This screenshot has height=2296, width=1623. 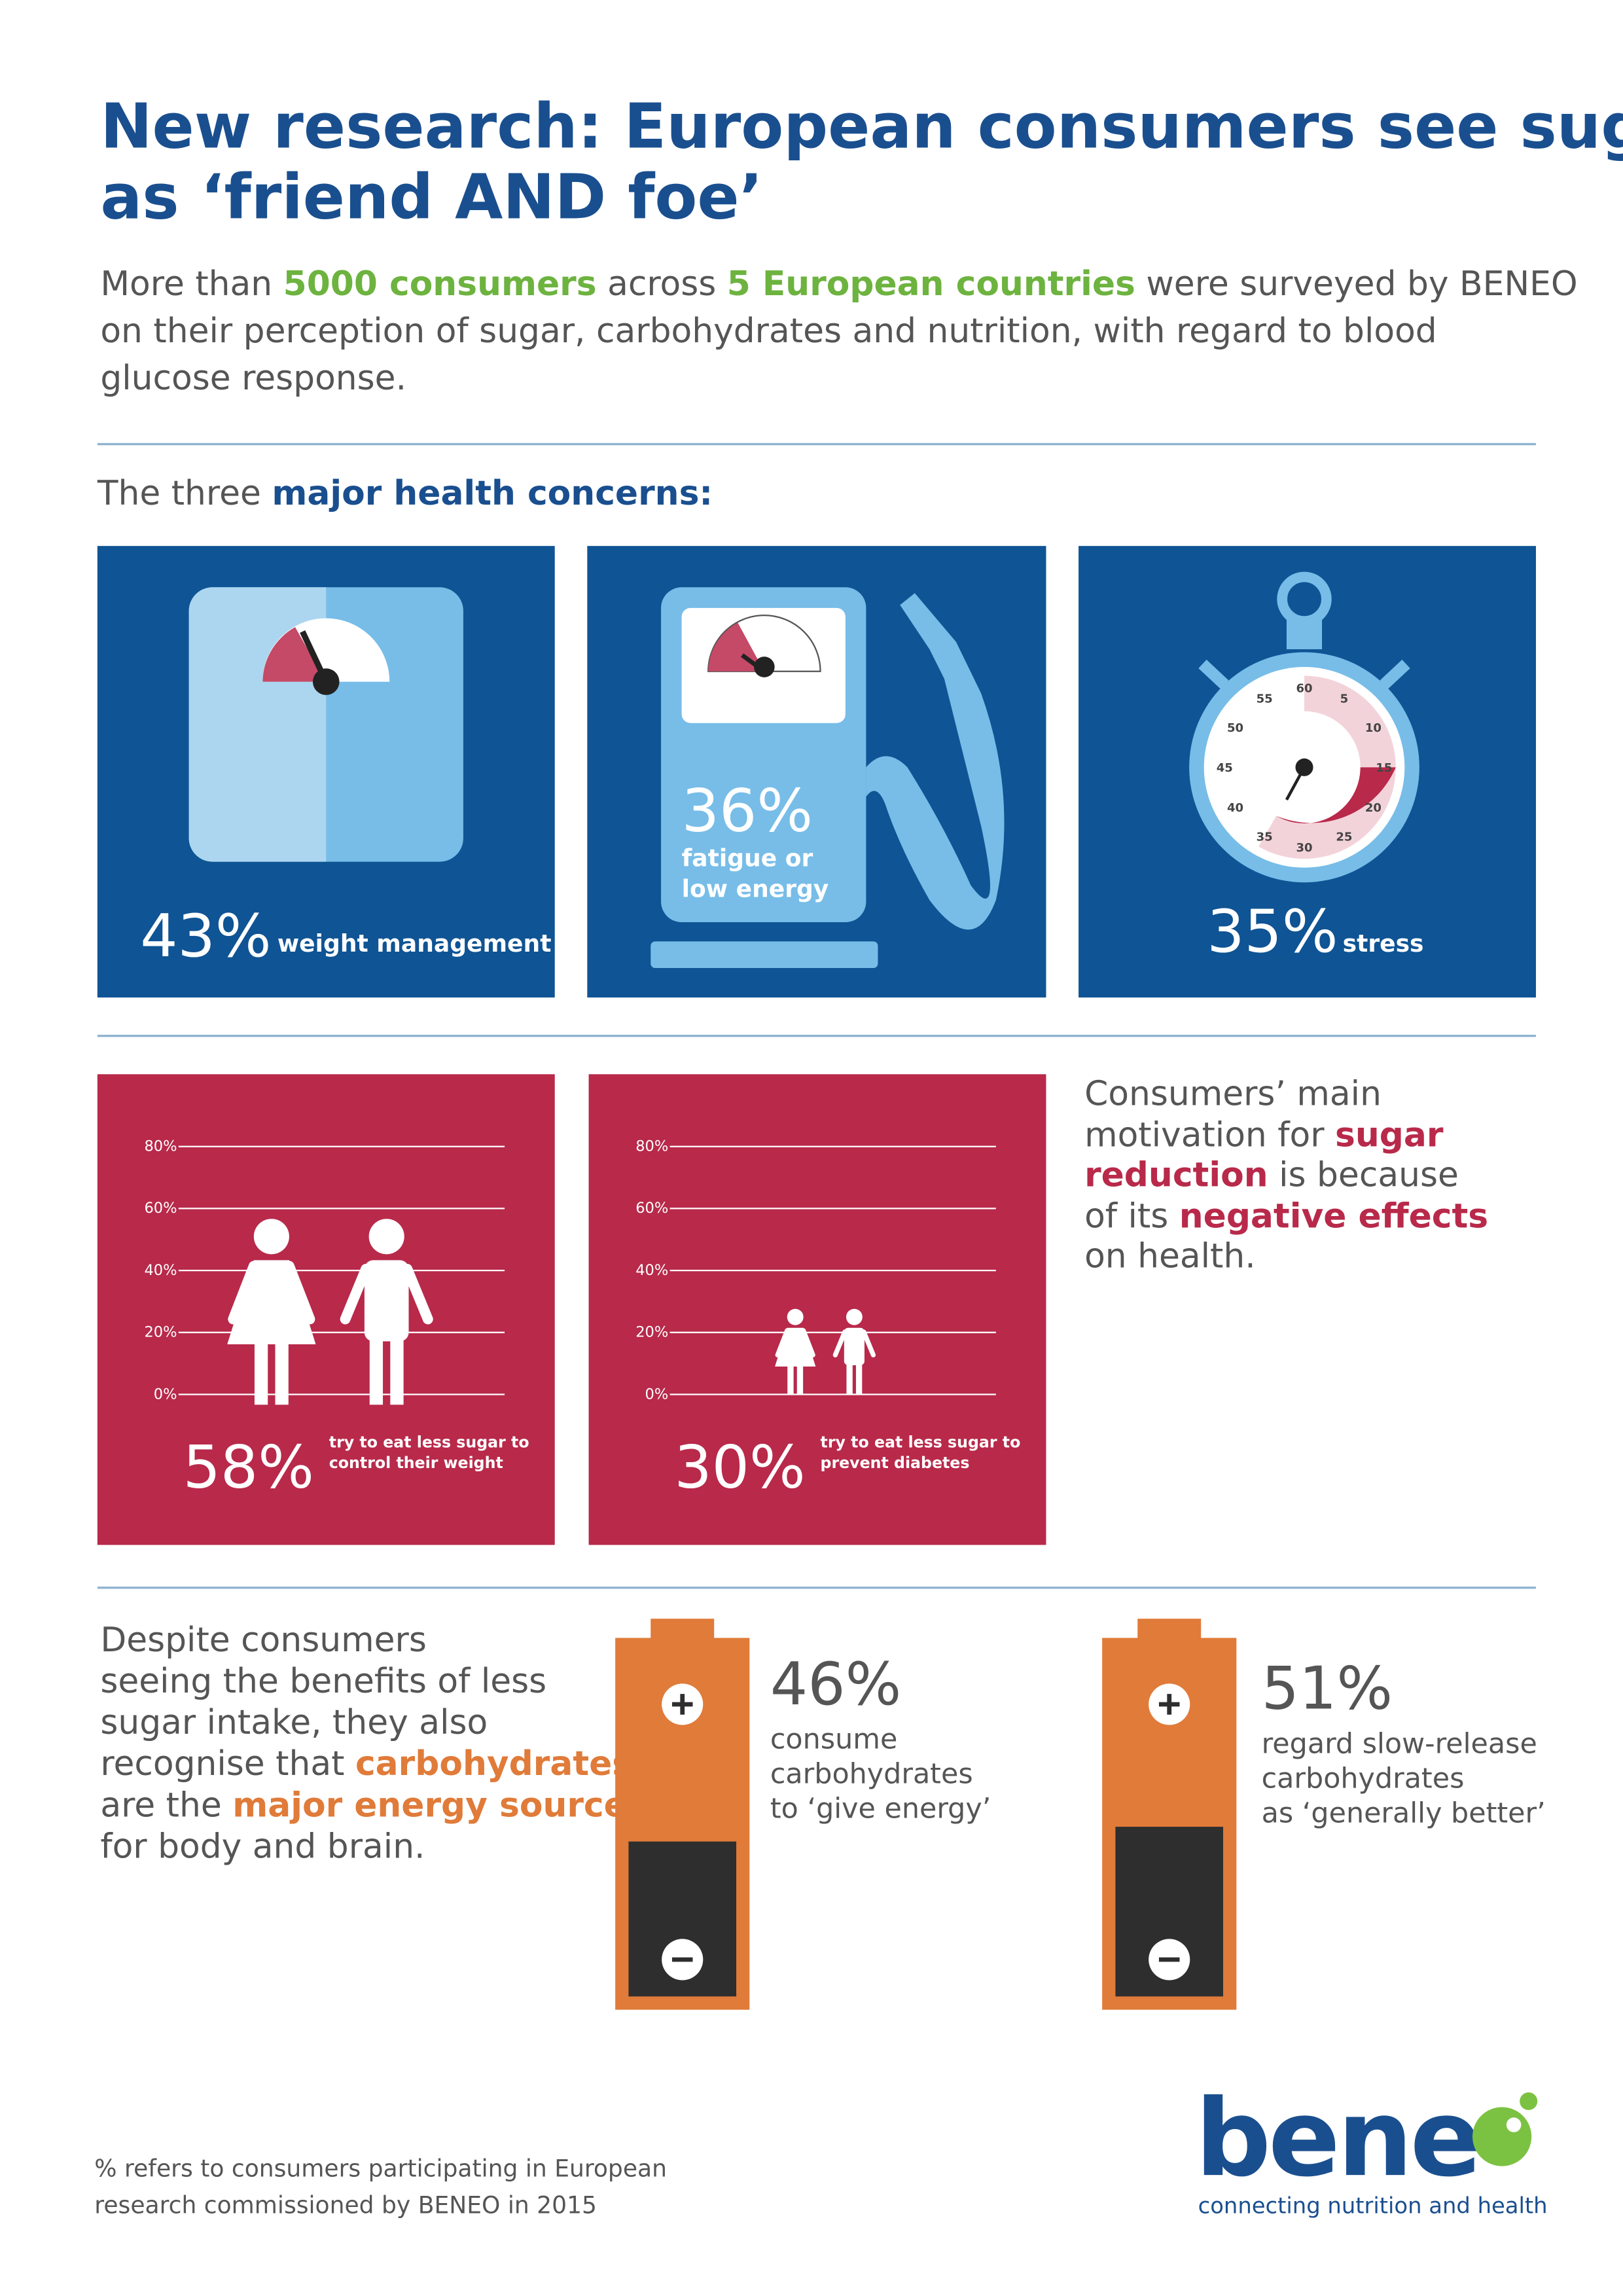 I want to click on logo-wordmark: bene, so click(x=1337, y=2138).